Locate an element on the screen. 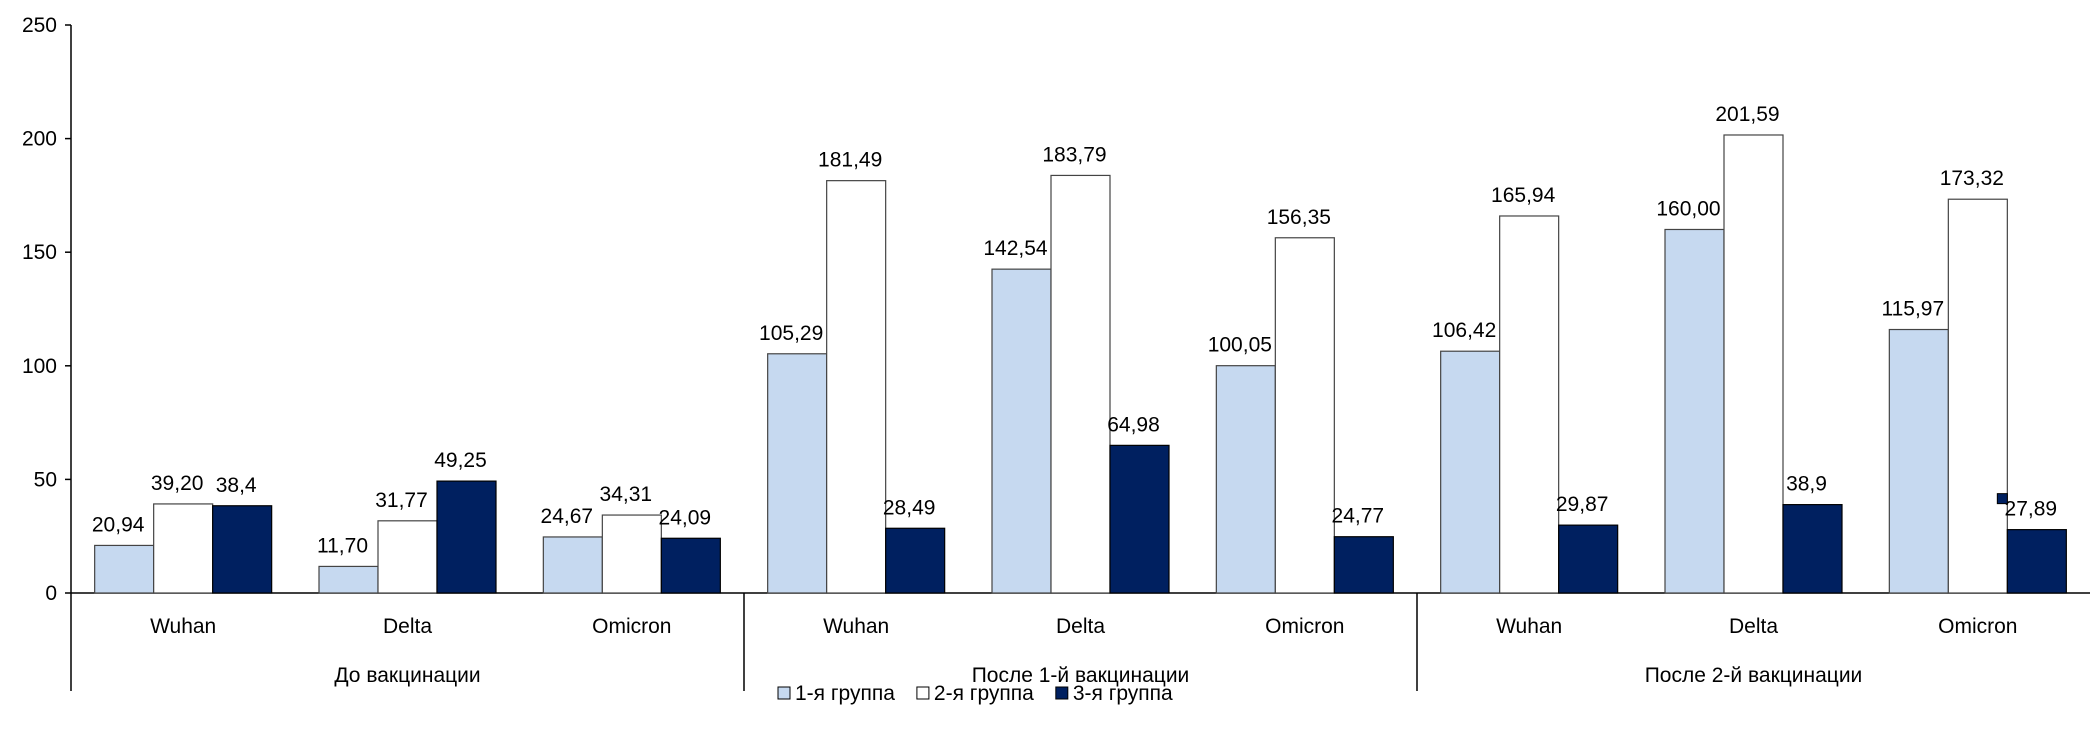 The height and width of the screenshot is (735, 2097). data-label: 38,4 is located at coordinates (236, 485).